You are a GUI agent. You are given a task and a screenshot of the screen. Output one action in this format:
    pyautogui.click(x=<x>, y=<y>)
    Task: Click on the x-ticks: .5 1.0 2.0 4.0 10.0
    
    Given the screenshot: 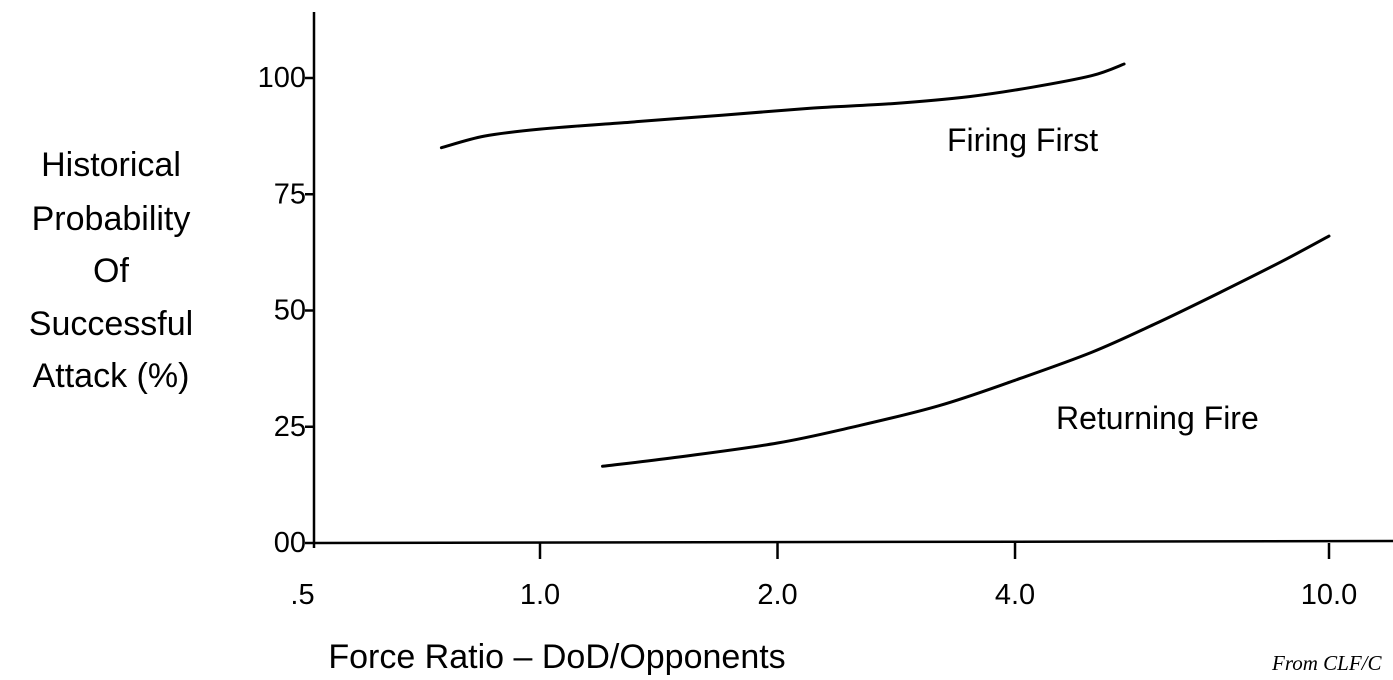 What is the action you would take?
    pyautogui.click(x=823, y=577)
    